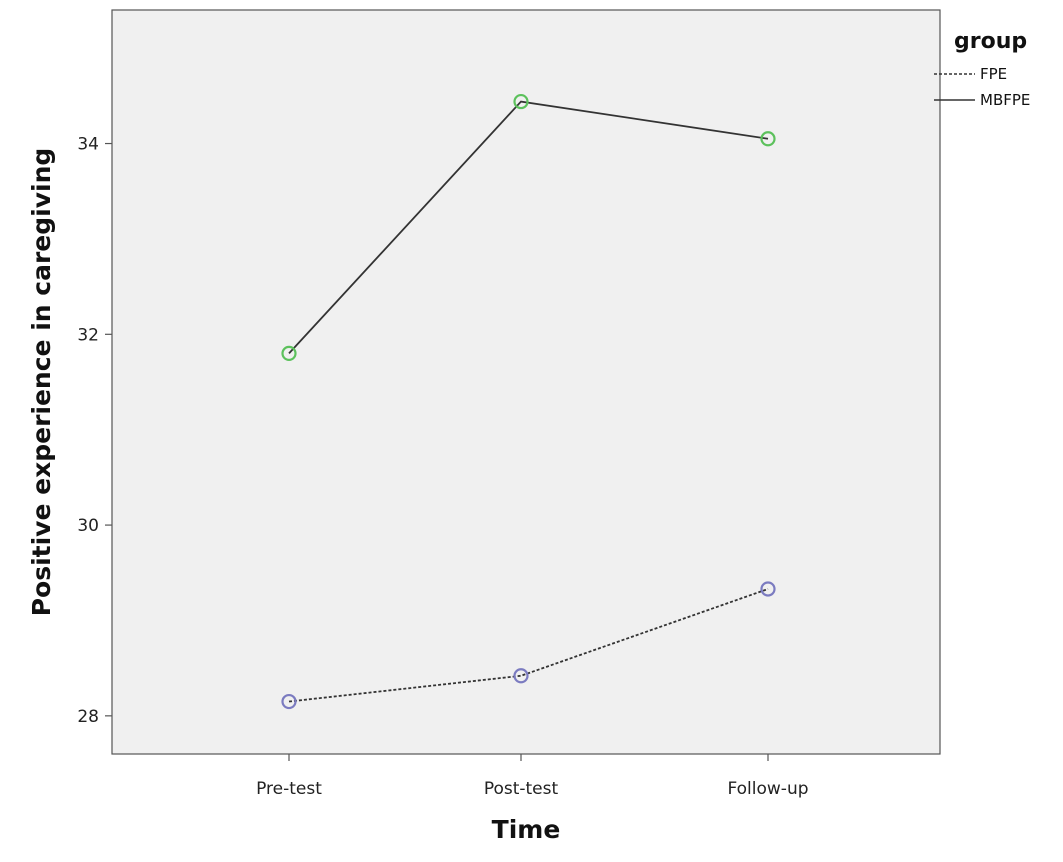 This screenshot has height=862, width=1063. What do you see at coordinates (94, 431) in the screenshot?
I see `y-axis: 28 30 32 34` at bounding box center [94, 431].